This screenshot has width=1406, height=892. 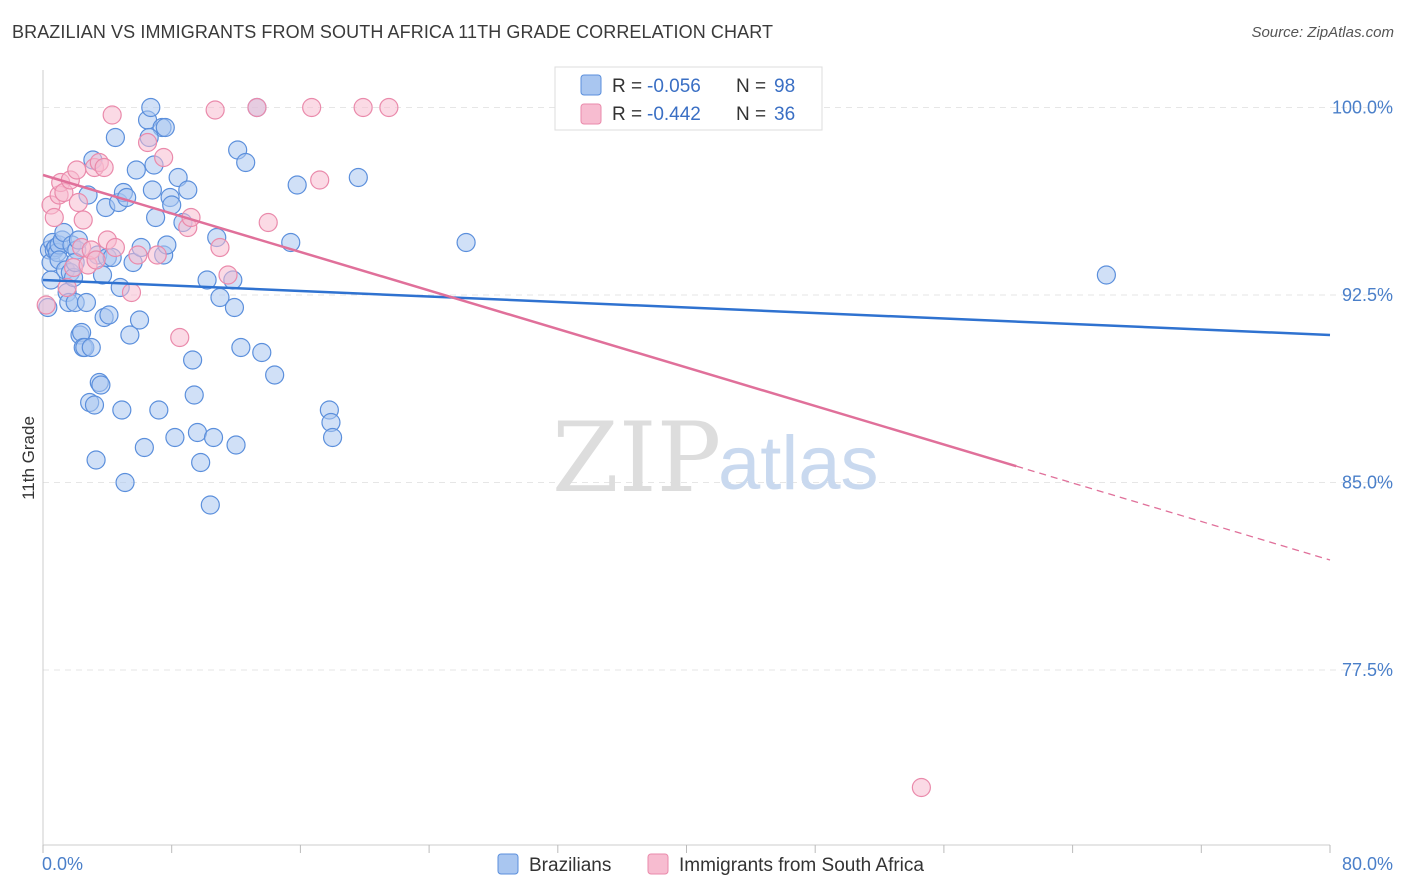 I want to click on legend-pink-n-value: 36, so click(x=784, y=114).